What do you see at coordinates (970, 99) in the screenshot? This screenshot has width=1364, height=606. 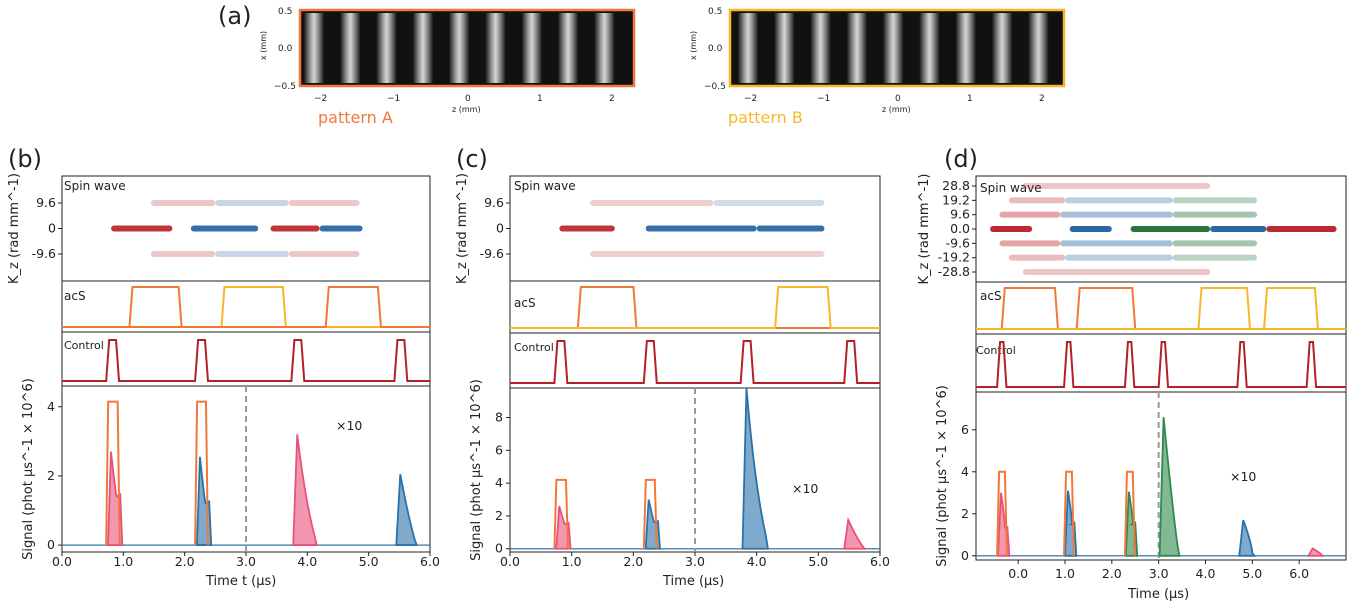 I see `pattern-b-xtick: 1` at bounding box center [970, 99].